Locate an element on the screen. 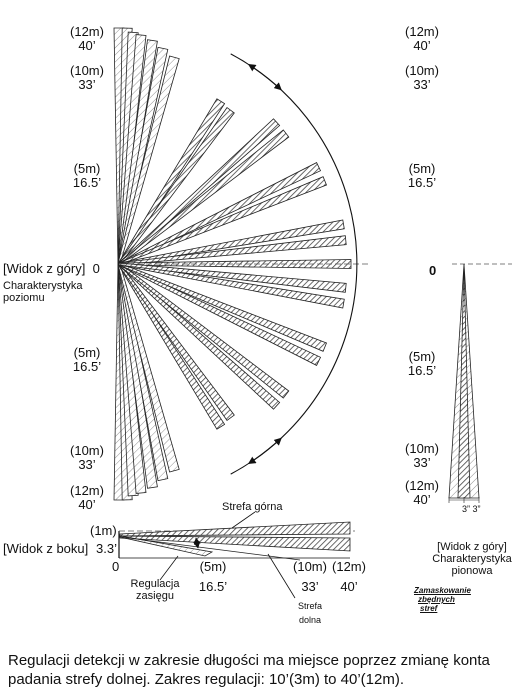 The height and width of the screenshot is (689, 514). vscale-10m-bottom: (10m) 33’ is located at coordinates (422, 456).